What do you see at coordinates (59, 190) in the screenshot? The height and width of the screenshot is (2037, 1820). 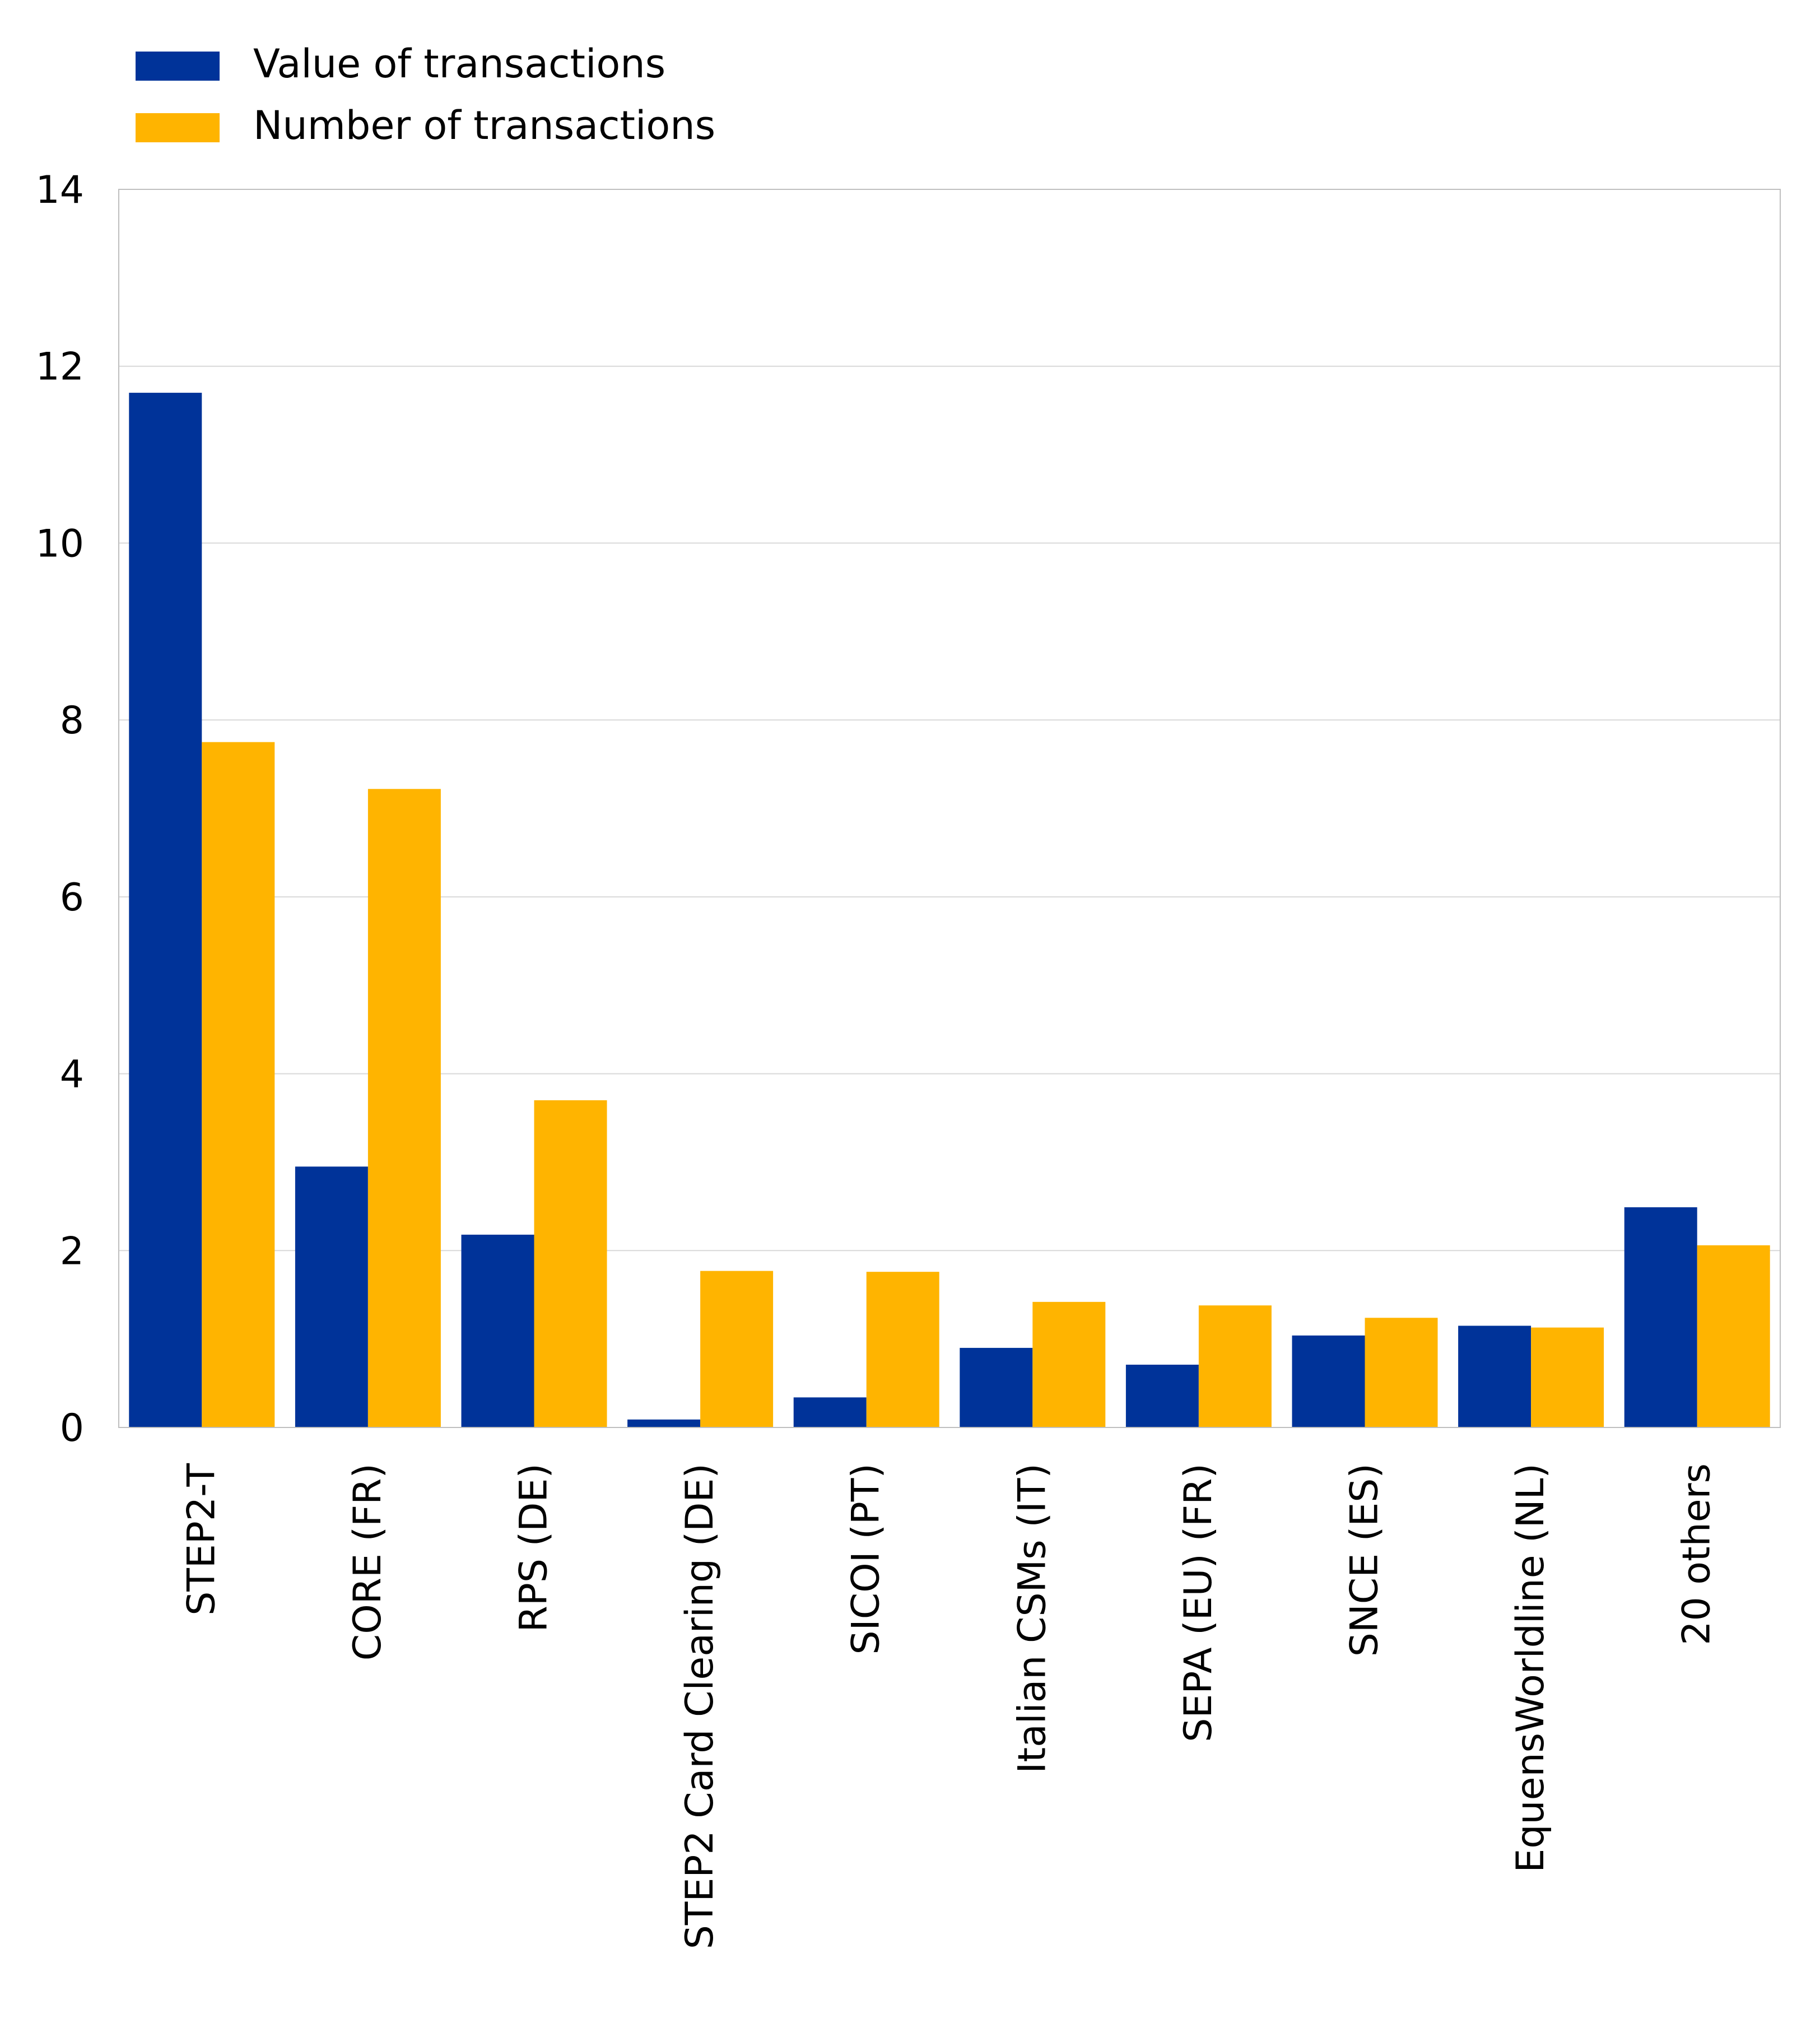 I see `y-tick-label: 14` at bounding box center [59, 190].